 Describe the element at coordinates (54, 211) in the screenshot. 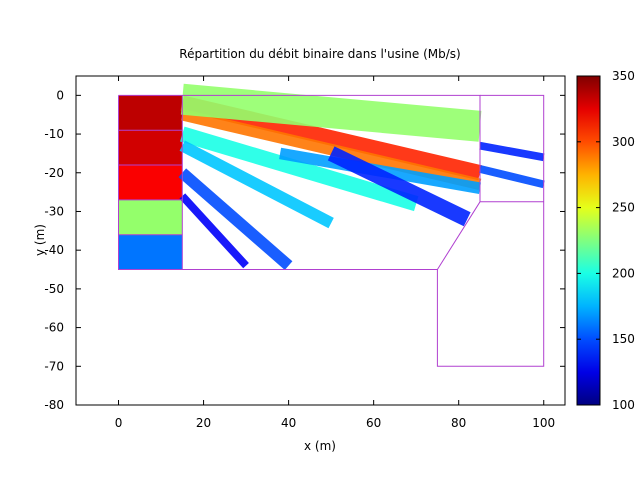

I see `y-tick-label: -30` at that location.